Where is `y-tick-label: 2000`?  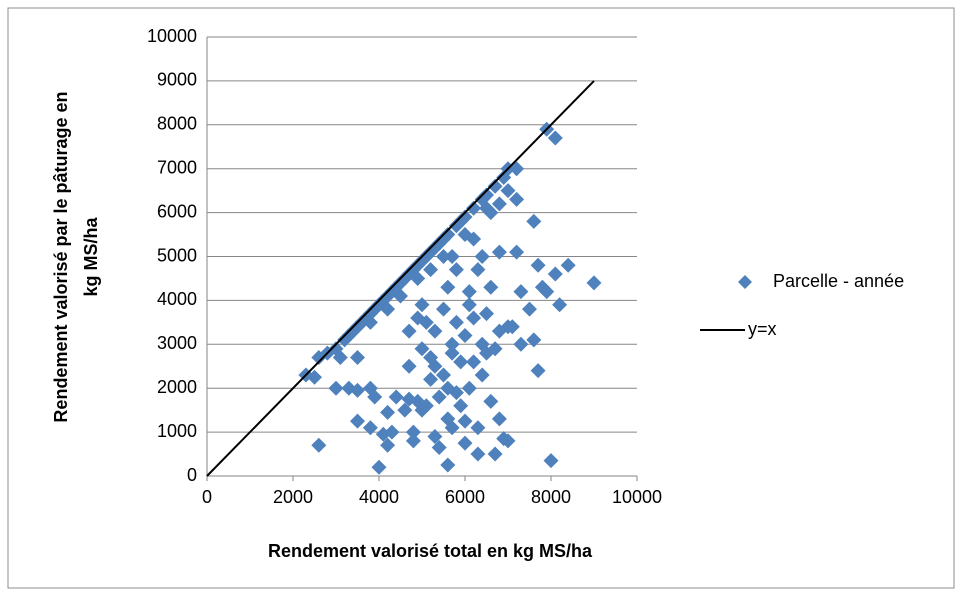
y-tick-label: 2000 is located at coordinates (177, 387).